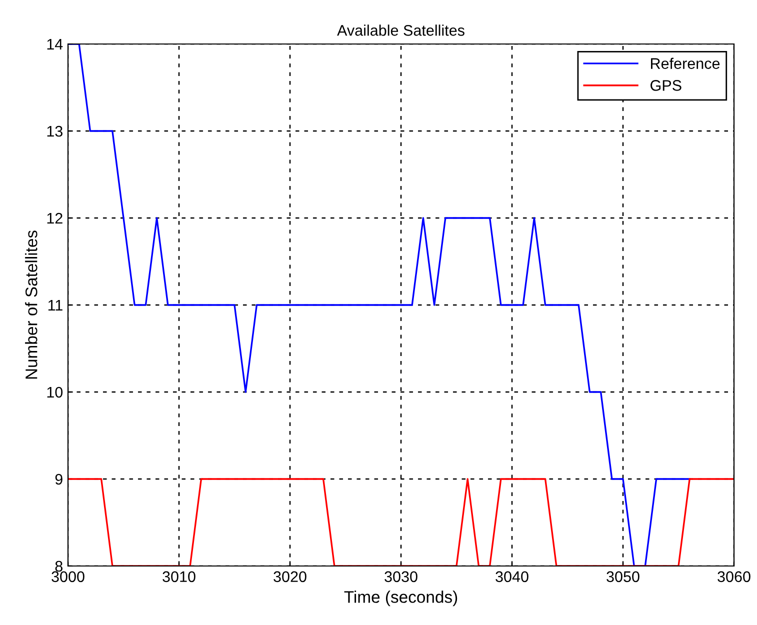 This screenshot has width=757, height=625. I want to click on y-tick-label: 12, so click(54, 218).